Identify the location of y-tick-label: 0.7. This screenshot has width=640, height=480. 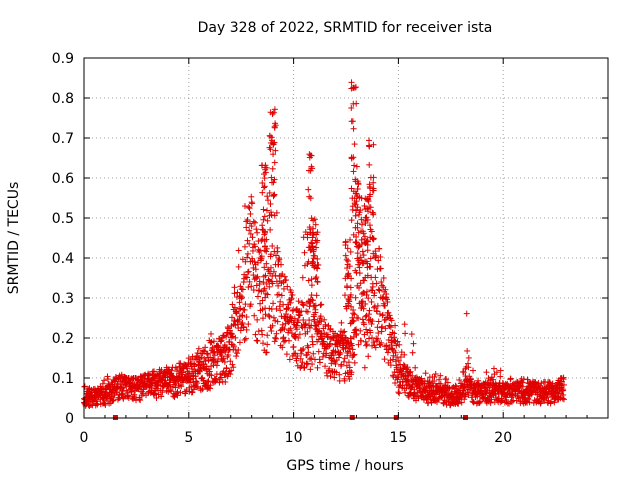
(63, 139).